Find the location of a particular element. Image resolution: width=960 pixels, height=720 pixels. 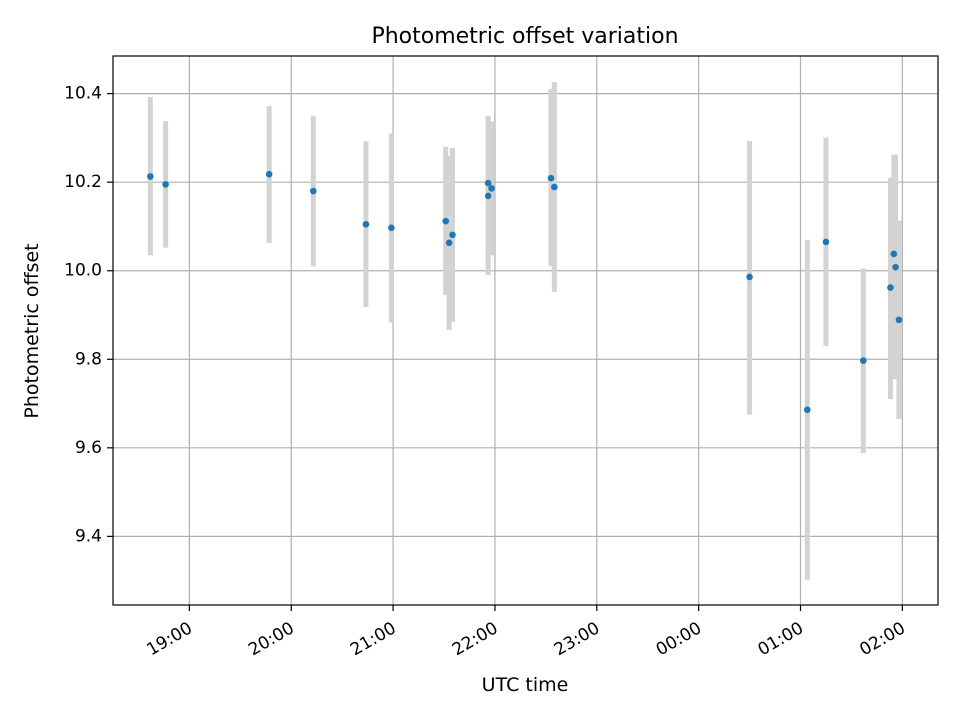

y-tick-label: 9.6 is located at coordinates (88, 448).